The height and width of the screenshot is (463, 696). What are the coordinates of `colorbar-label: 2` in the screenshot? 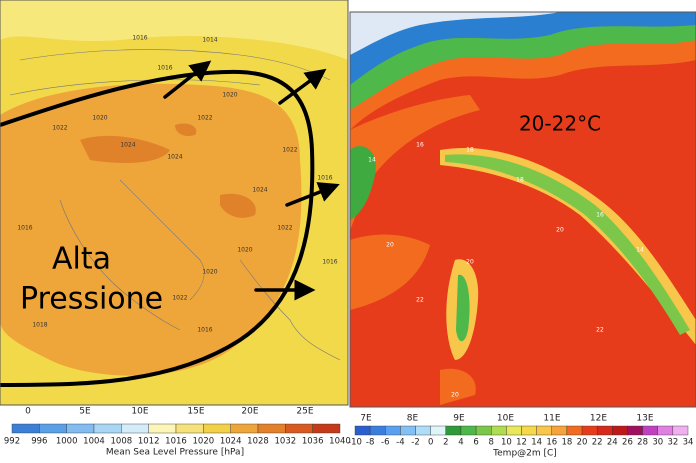 It's located at (445, 443).